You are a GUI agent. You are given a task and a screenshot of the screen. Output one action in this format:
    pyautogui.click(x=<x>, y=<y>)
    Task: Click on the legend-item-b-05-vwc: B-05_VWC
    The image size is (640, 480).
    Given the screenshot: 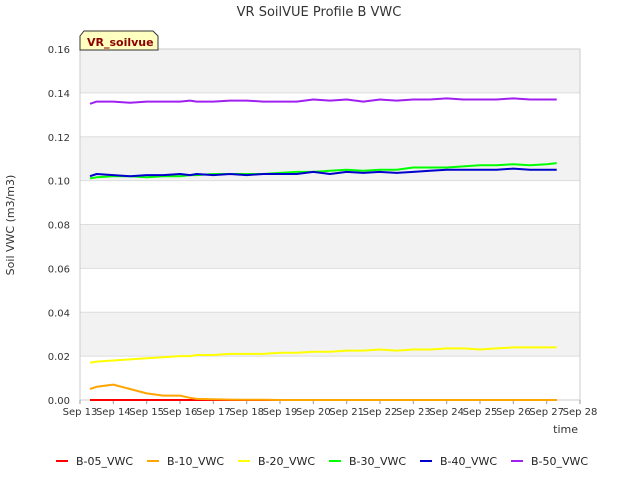 What is the action you would take?
    pyautogui.click(x=94, y=461)
    